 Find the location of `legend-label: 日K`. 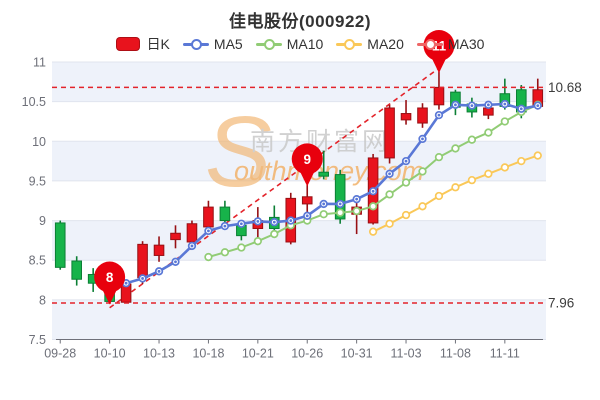

legend-label: 日K is located at coordinates (158, 44).